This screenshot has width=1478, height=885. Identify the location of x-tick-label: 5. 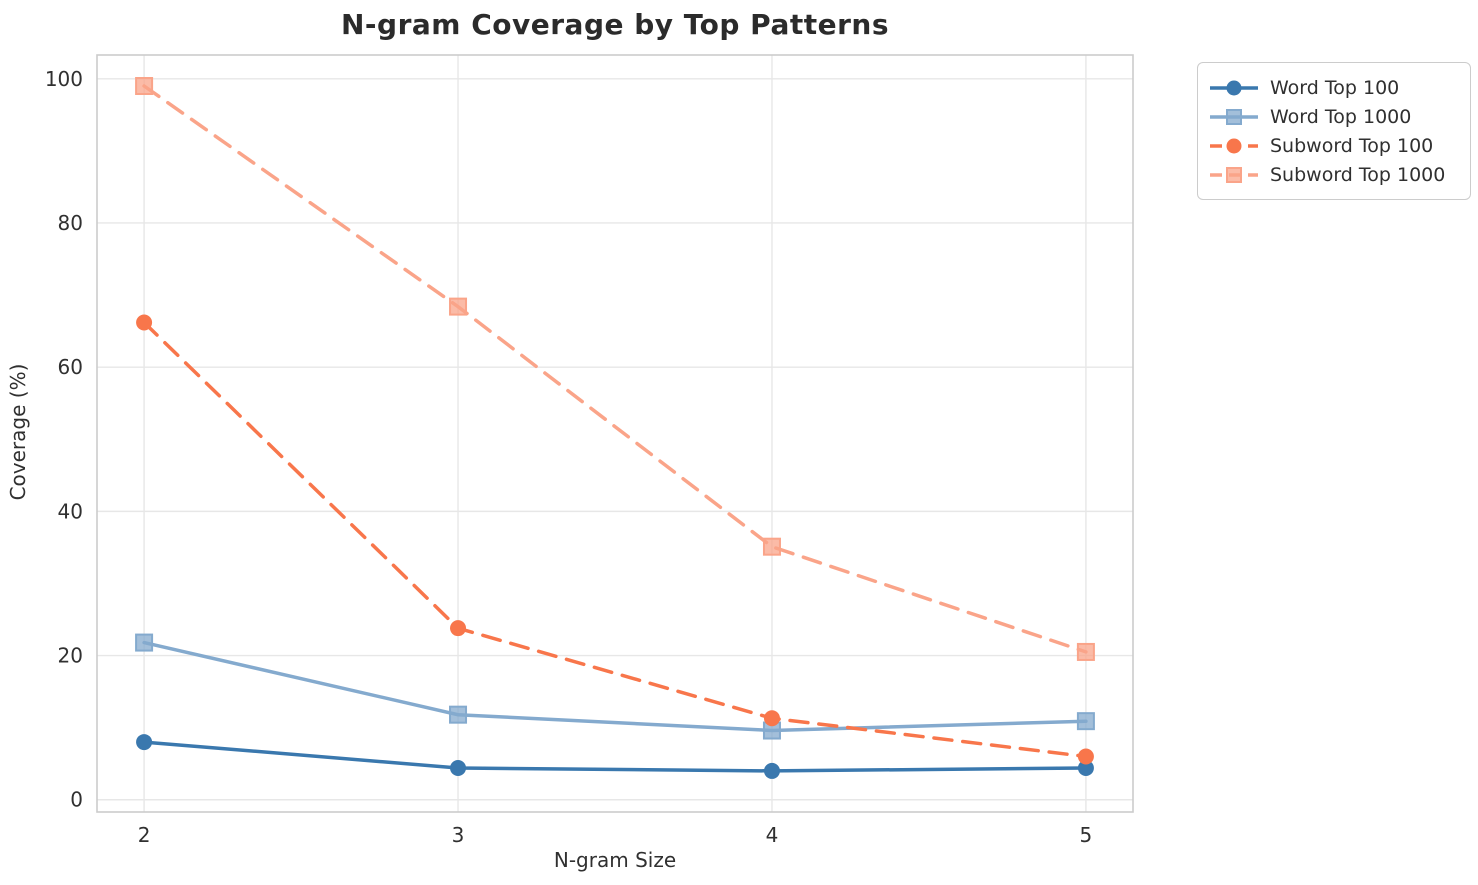
(1086, 835).